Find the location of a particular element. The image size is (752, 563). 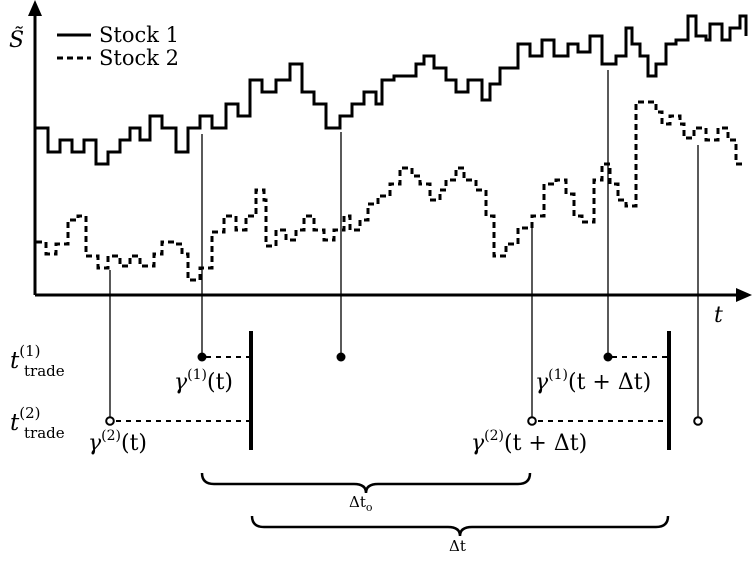

x-axis-arrowhead is located at coordinates (744, 295).